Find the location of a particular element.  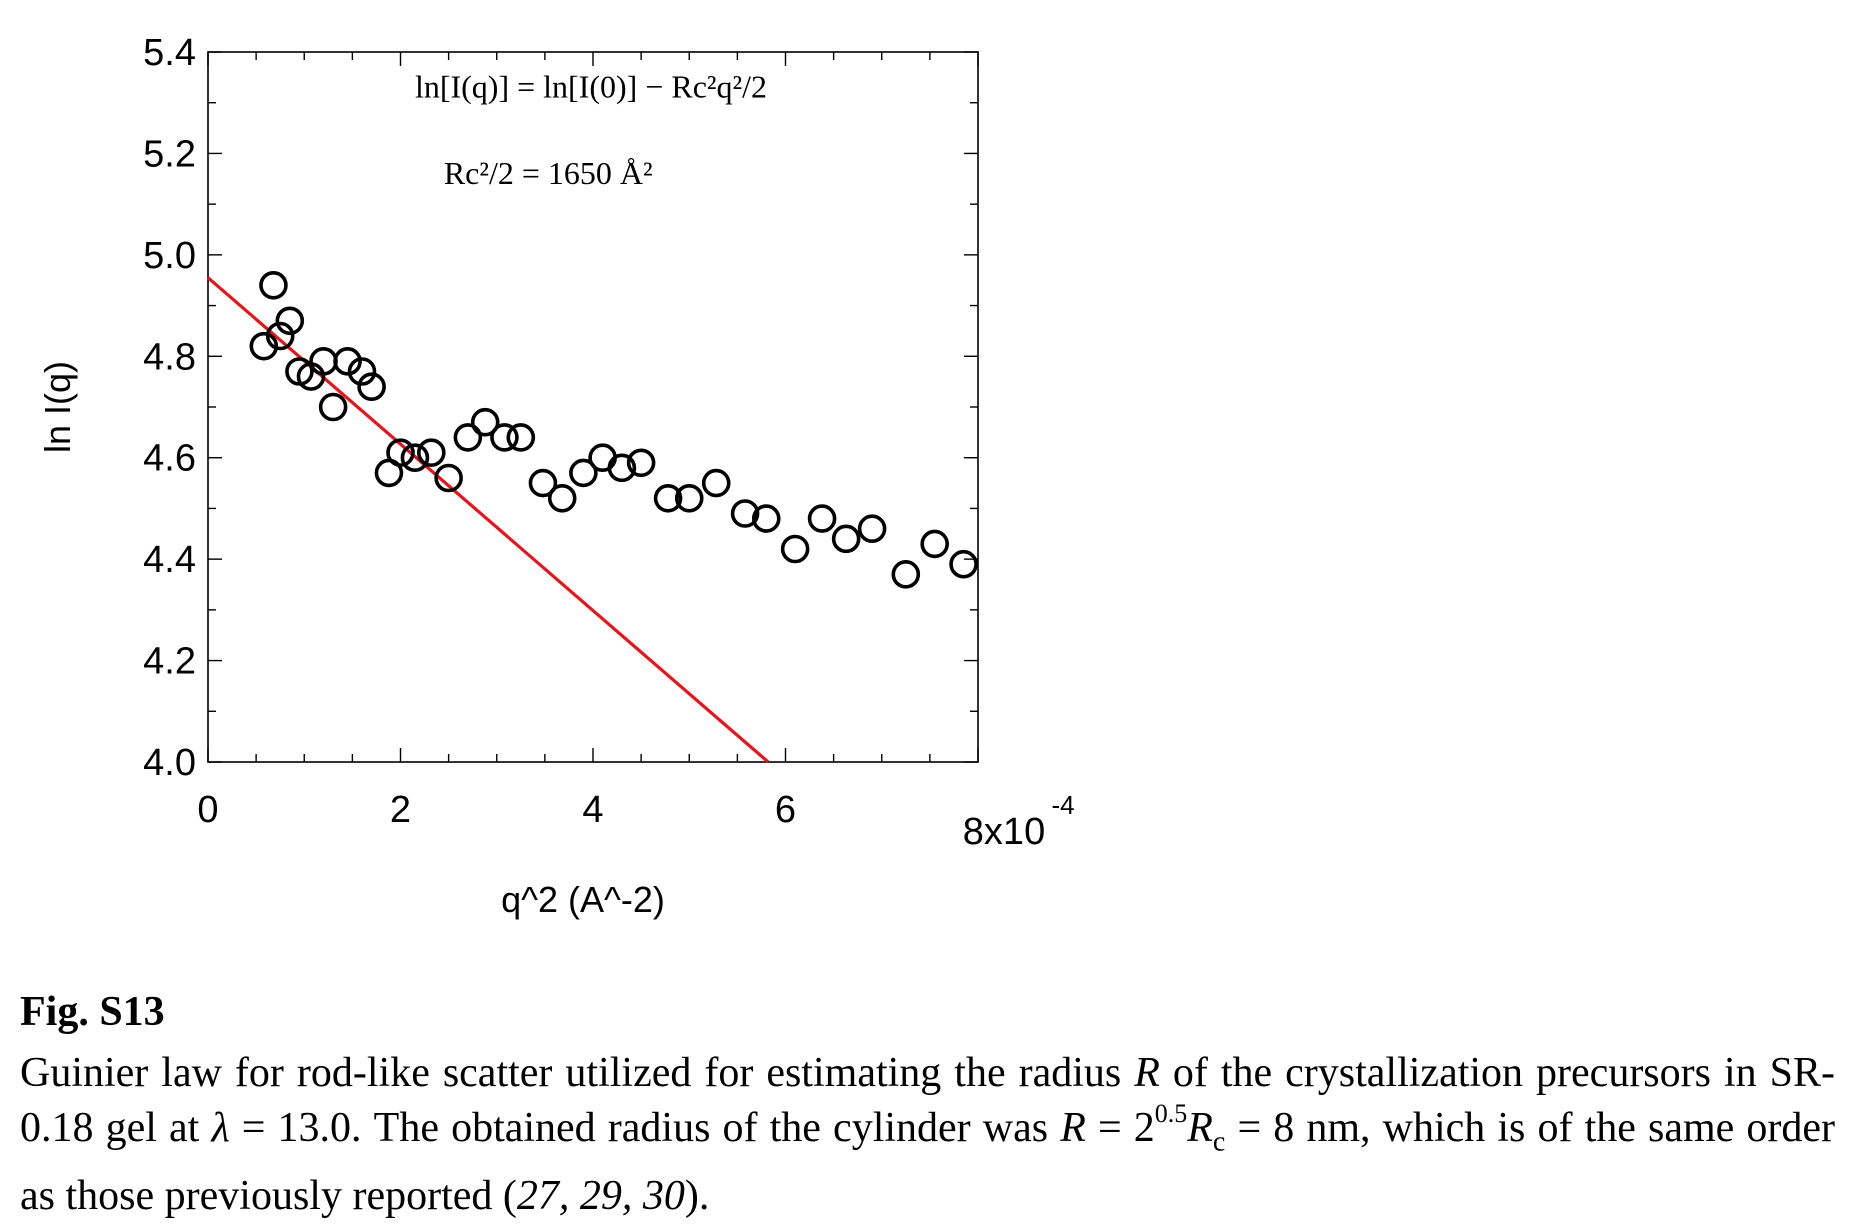

x-tick-label: 8x10 is located at coordinates (1004, 832).